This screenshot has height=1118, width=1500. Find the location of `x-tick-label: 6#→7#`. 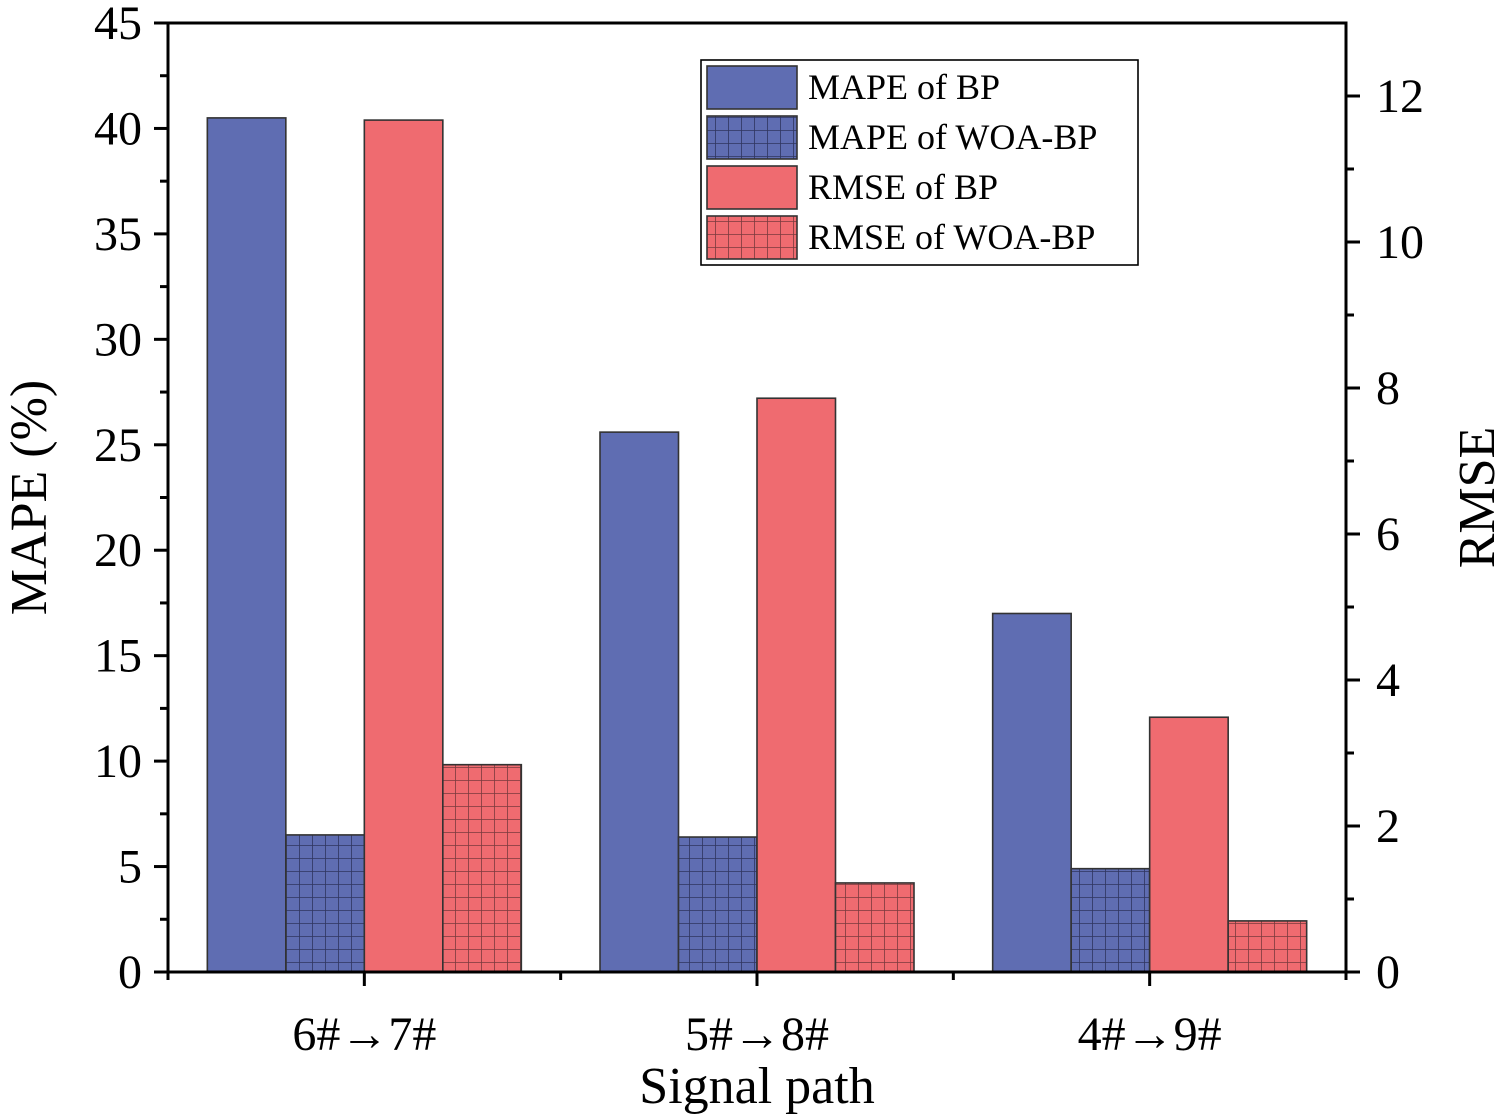

x-tick-label: 6#→7# is located at coordinates (364, 1034).